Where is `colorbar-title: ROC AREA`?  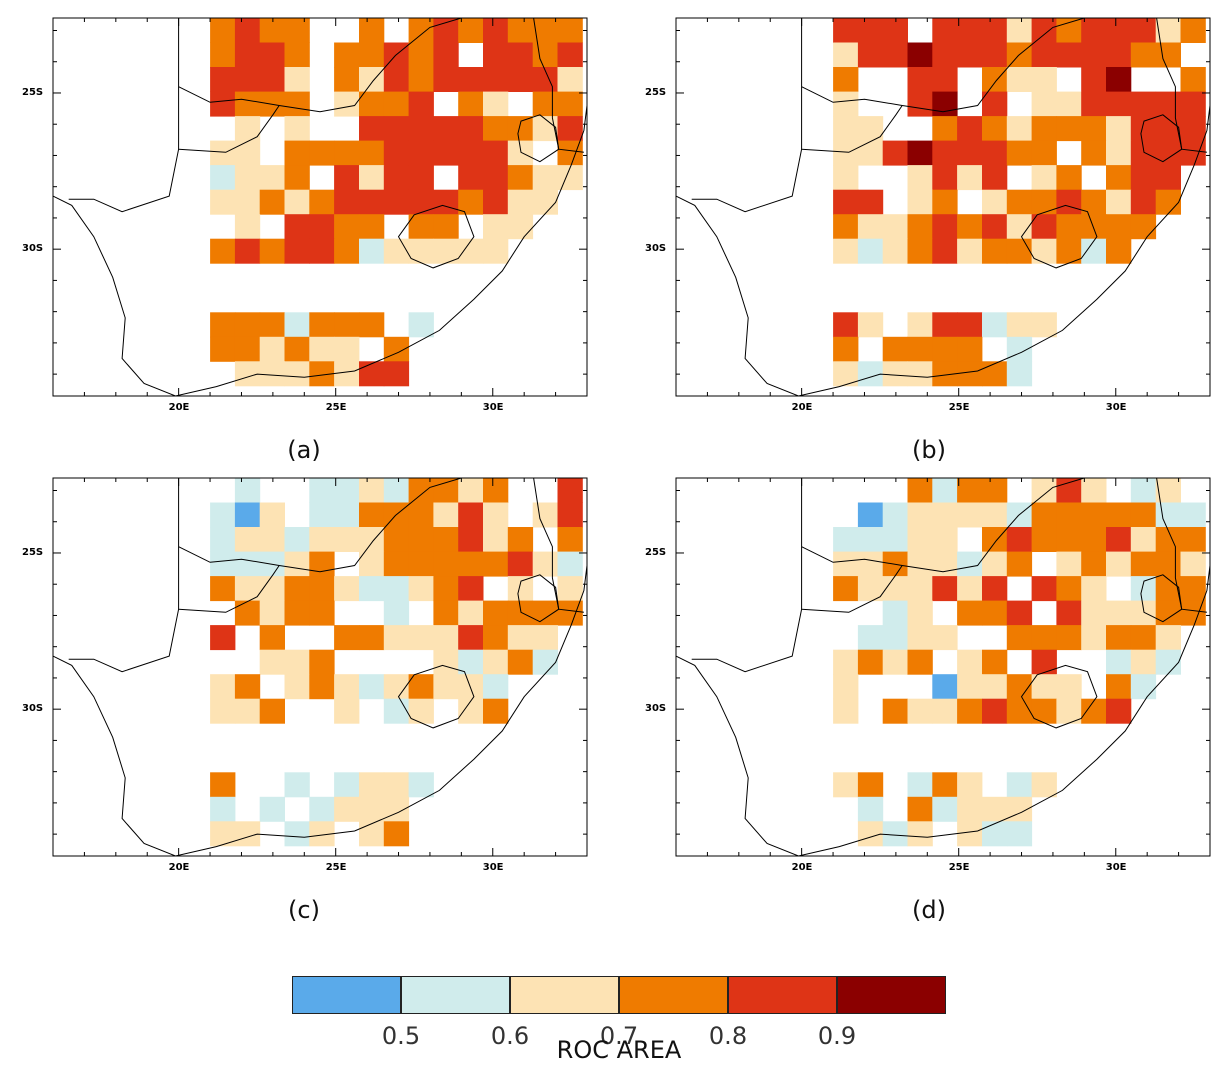 colorbar-title: ROC AREA is located at coordinates (619, 1050).